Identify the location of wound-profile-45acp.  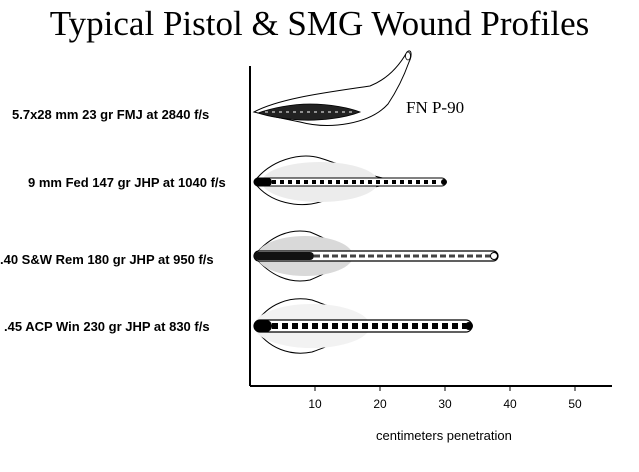
(363, 326).